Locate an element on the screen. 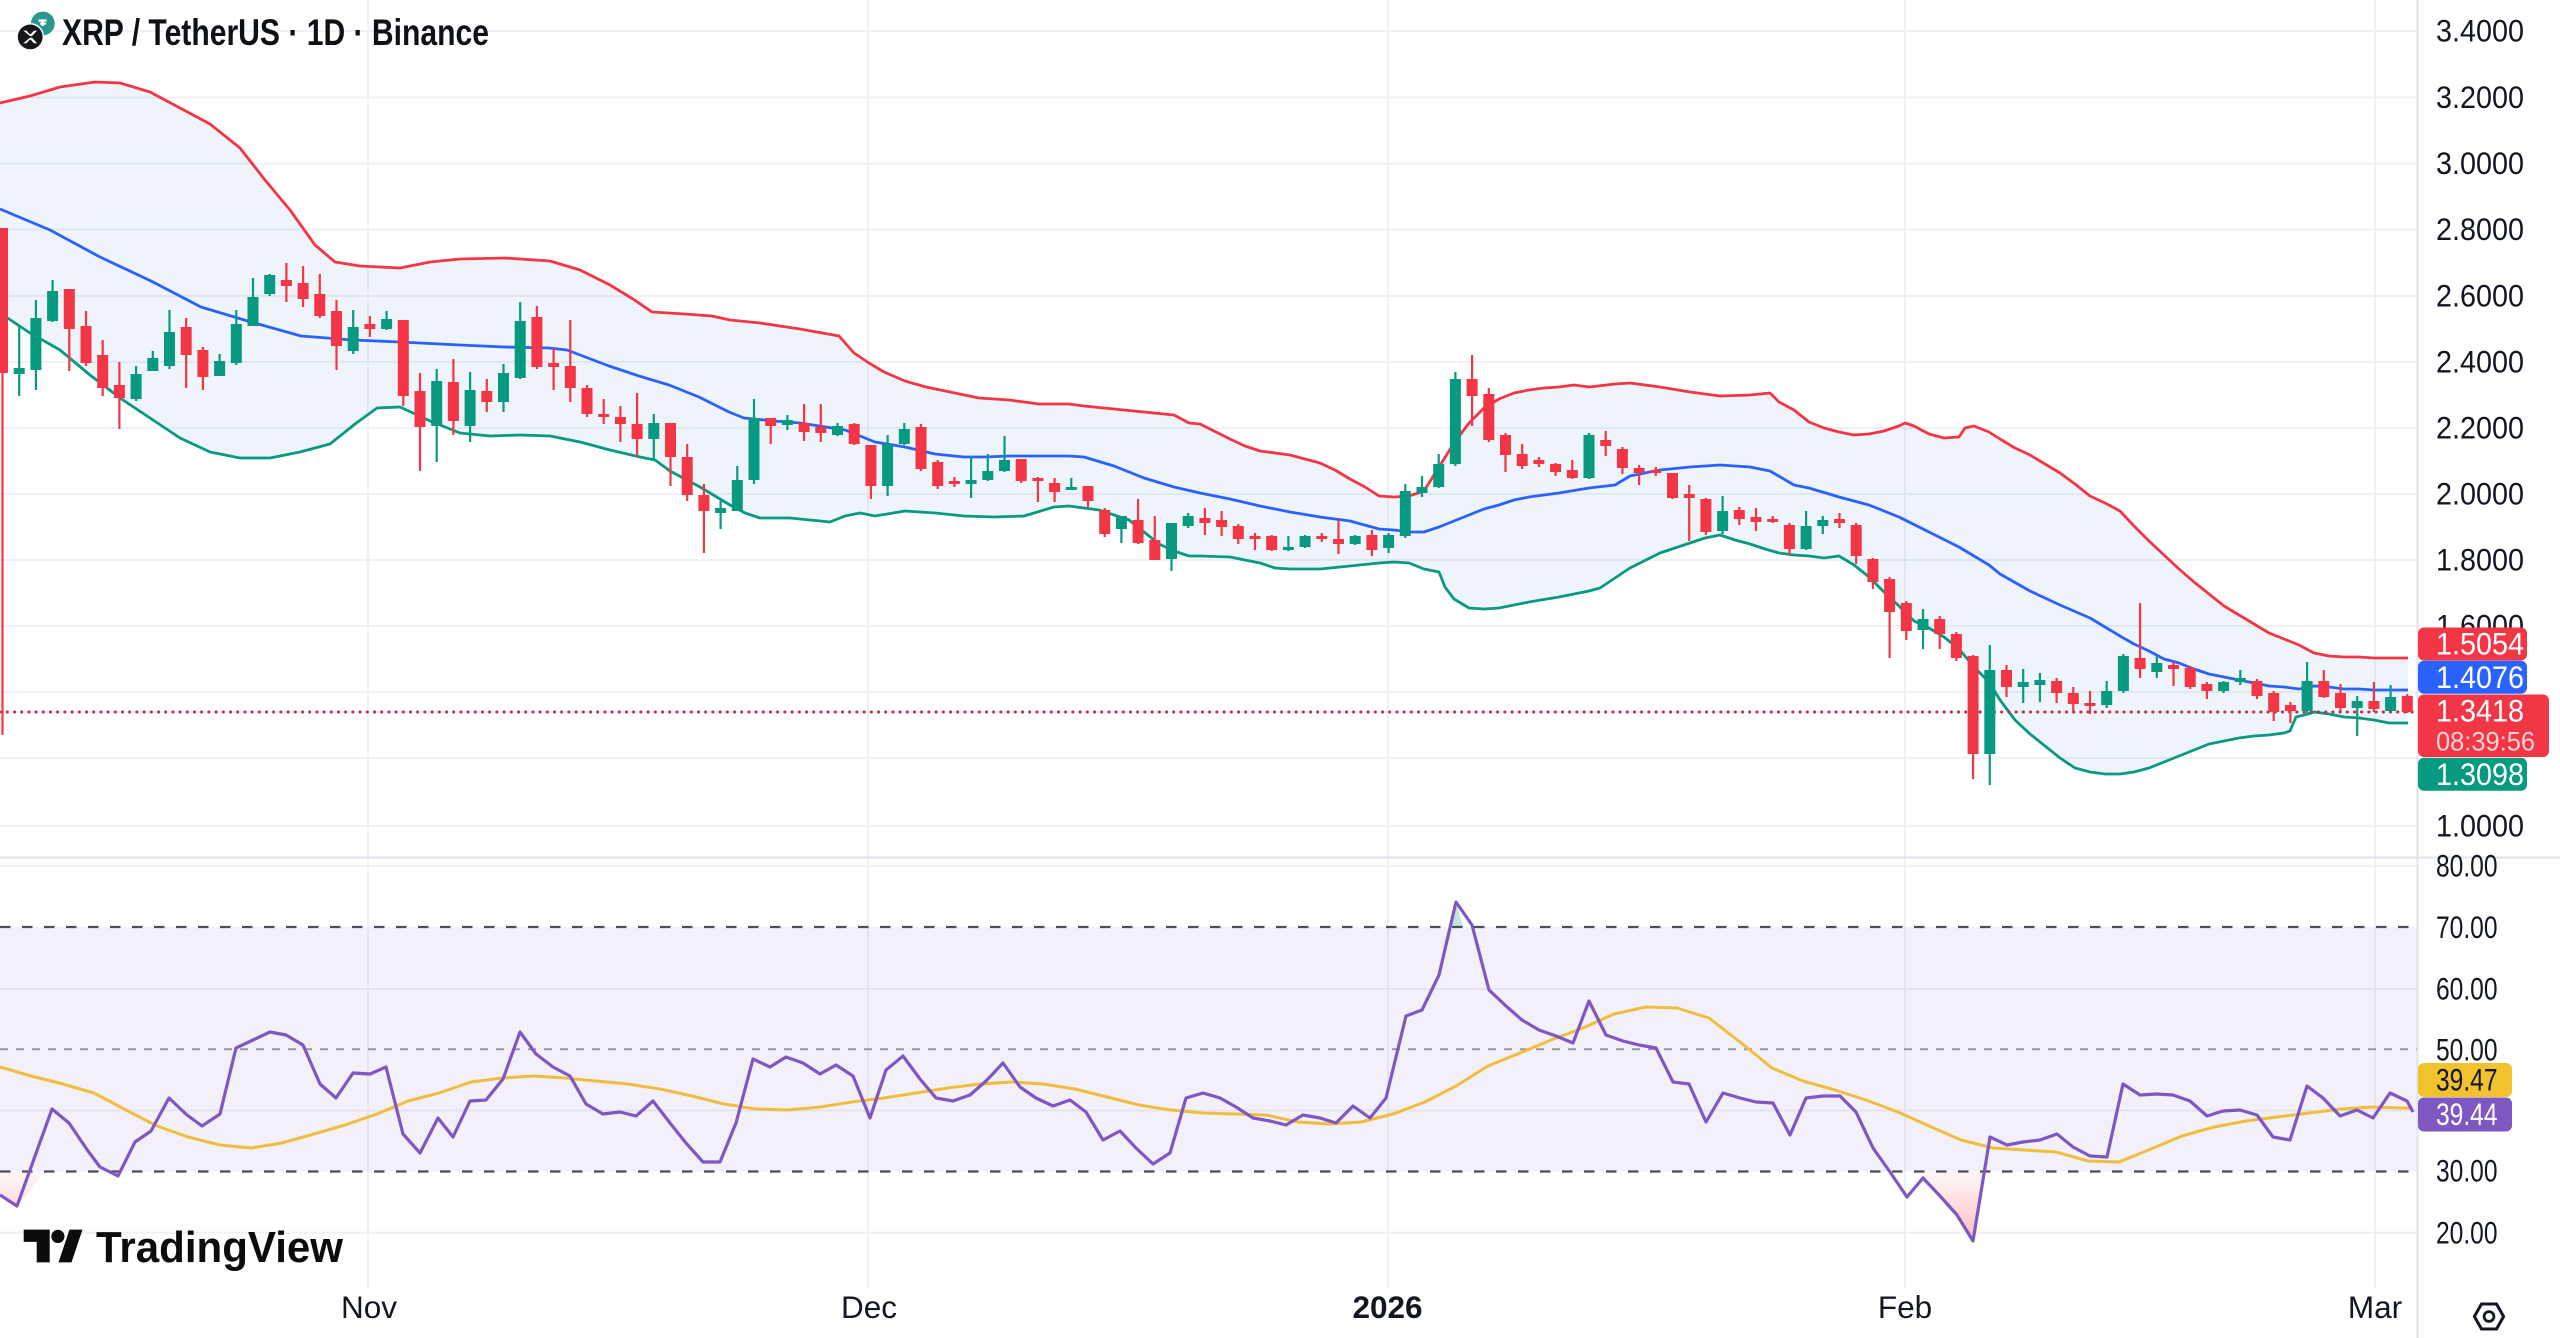 The image size is (2560, 1338). svg-text: 2.4000 is located at coordinates (2480, 362).